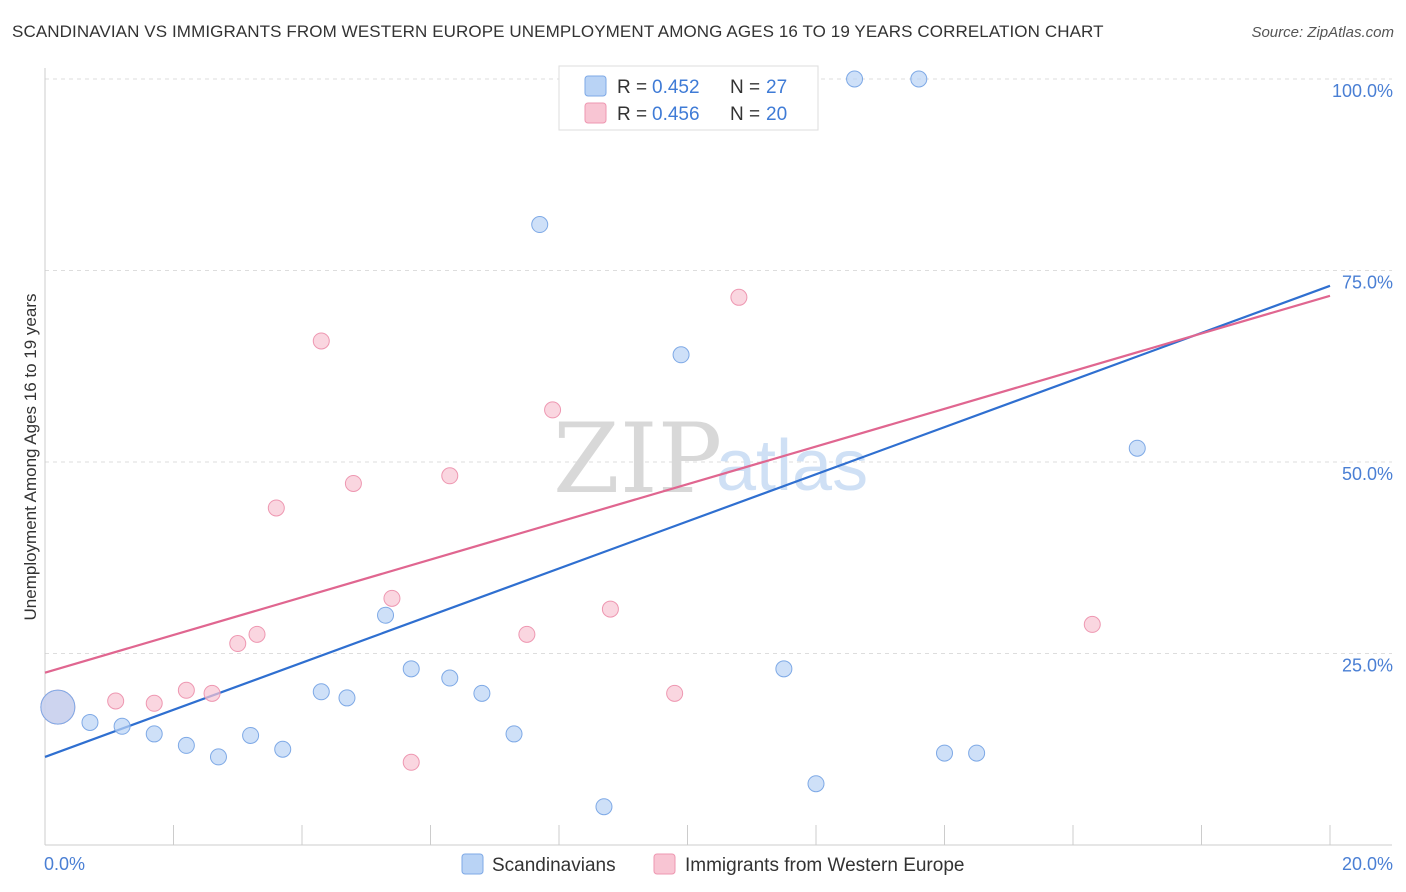 The height and width of the screenshot is (892, 1406). I want to click on series-legend-label: Scandinavians, so click(554, 865).